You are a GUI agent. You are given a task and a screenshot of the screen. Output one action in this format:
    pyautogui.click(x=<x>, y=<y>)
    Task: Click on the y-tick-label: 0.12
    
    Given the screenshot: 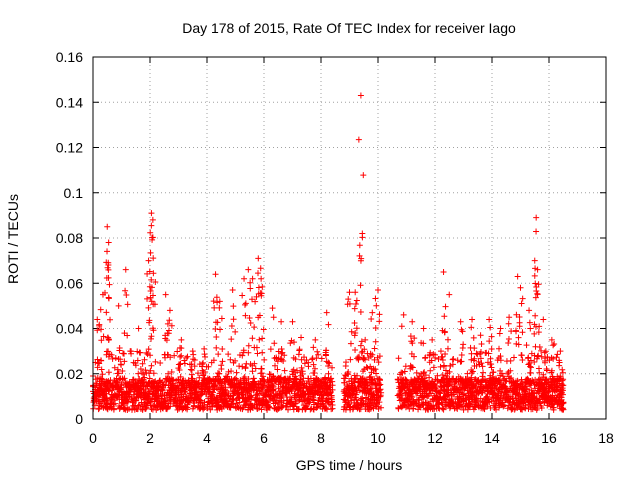 What is the action you would take?
    pyautogui.click(x=69, y=148)
    